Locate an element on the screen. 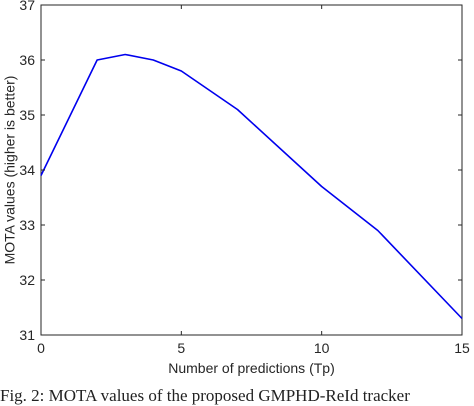 Image resolution: width=474 pixels, height=406 pixels. y-tick-label-1: 32 is located at coordinates (27, 280).